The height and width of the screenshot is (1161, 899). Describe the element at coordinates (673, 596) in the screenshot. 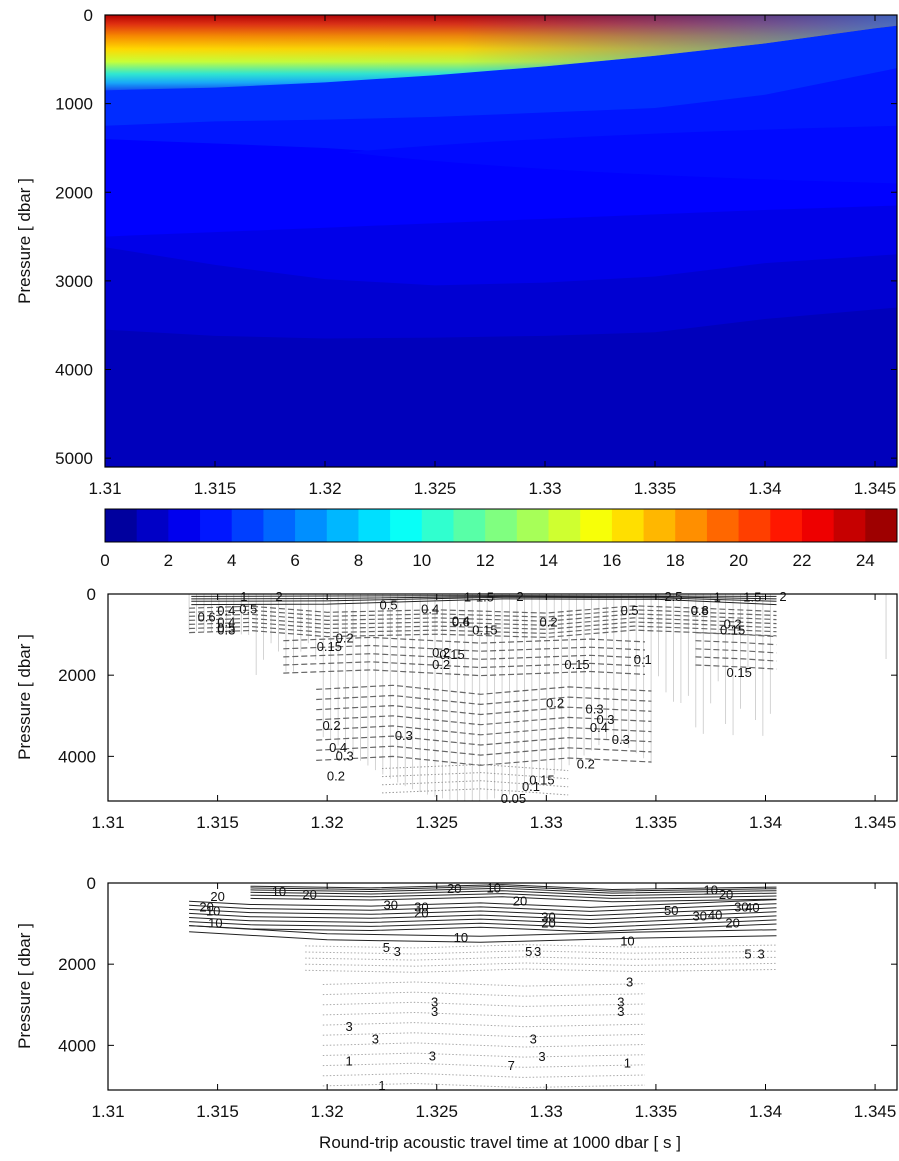

I see `contour-label: 2.5` at that location.